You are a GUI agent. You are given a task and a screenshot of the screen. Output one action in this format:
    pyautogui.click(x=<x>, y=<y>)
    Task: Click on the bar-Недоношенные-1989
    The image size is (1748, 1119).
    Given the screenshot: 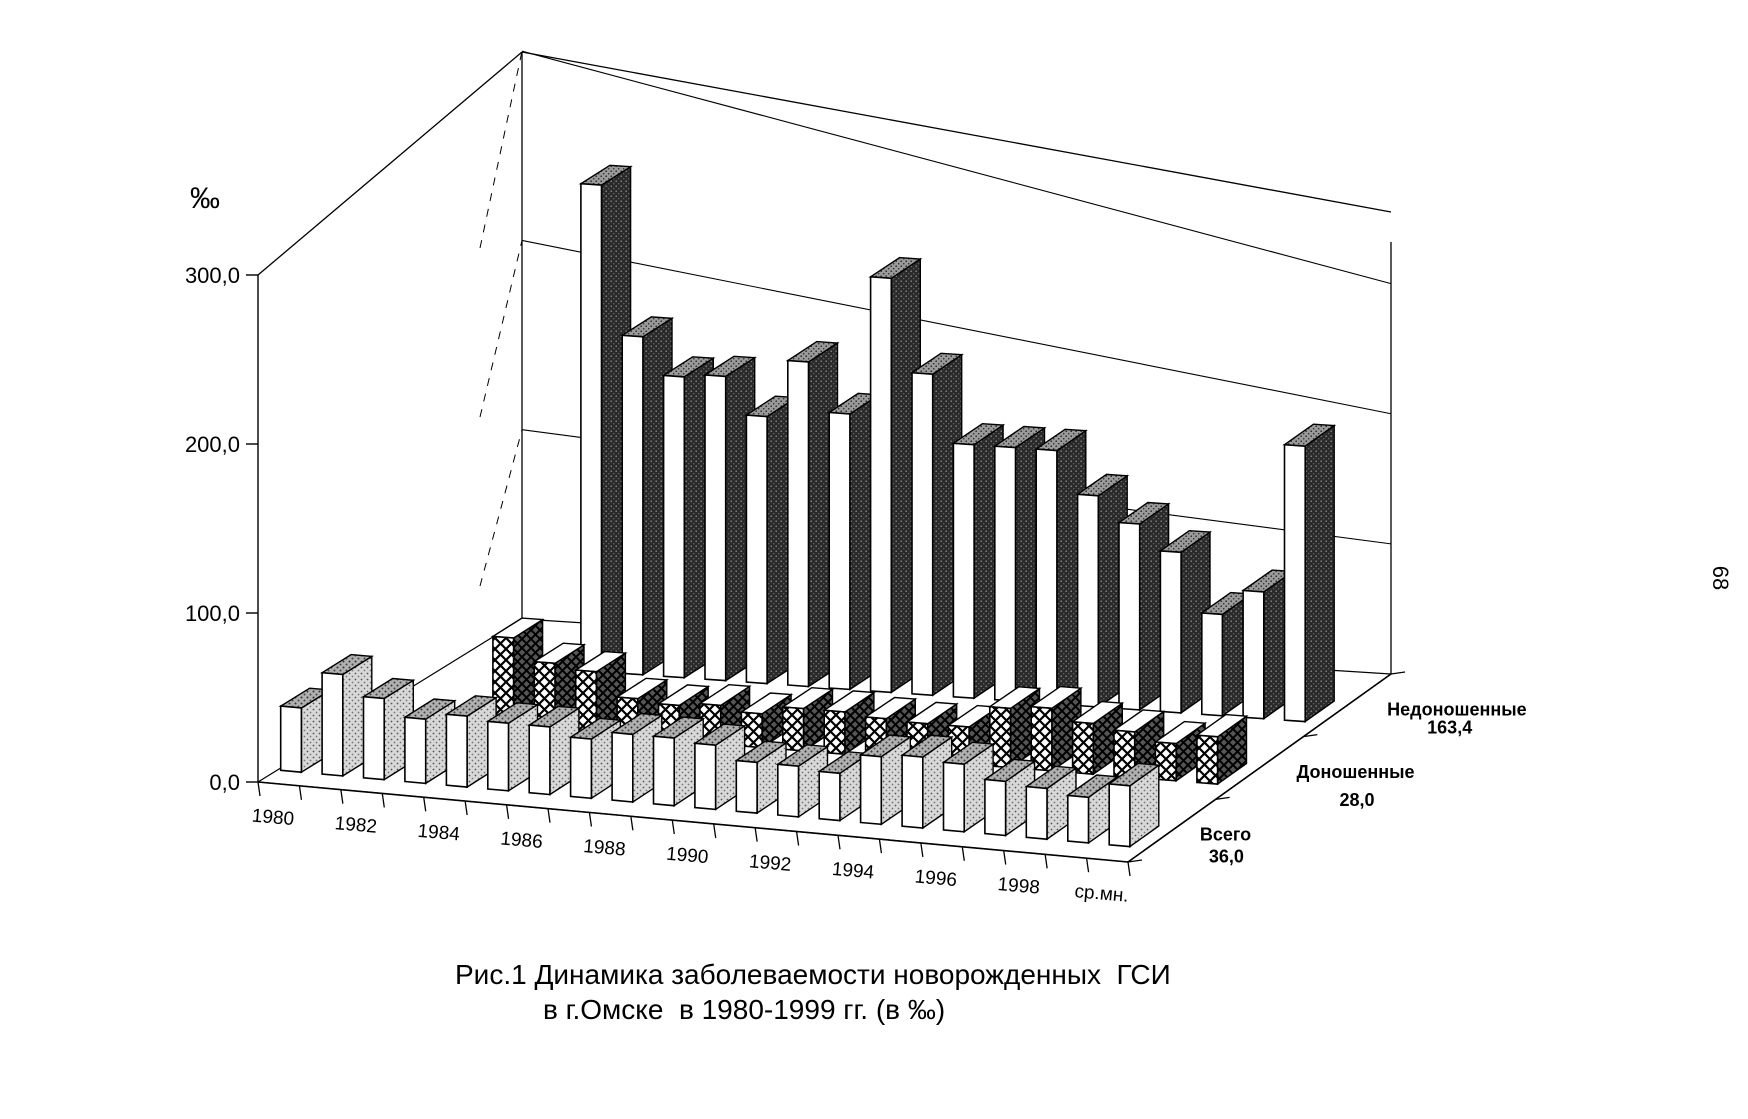 What is the action you would take?
    pyautogui.click(x=854, y=541)
    